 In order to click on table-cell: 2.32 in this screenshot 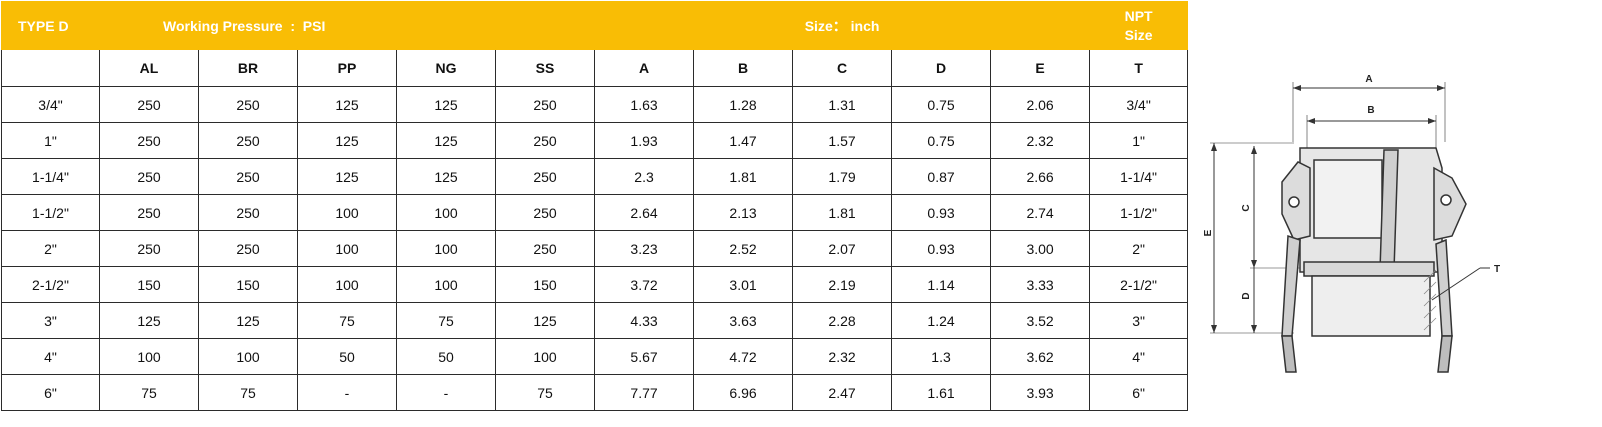, I will do `click(842, 356)`.